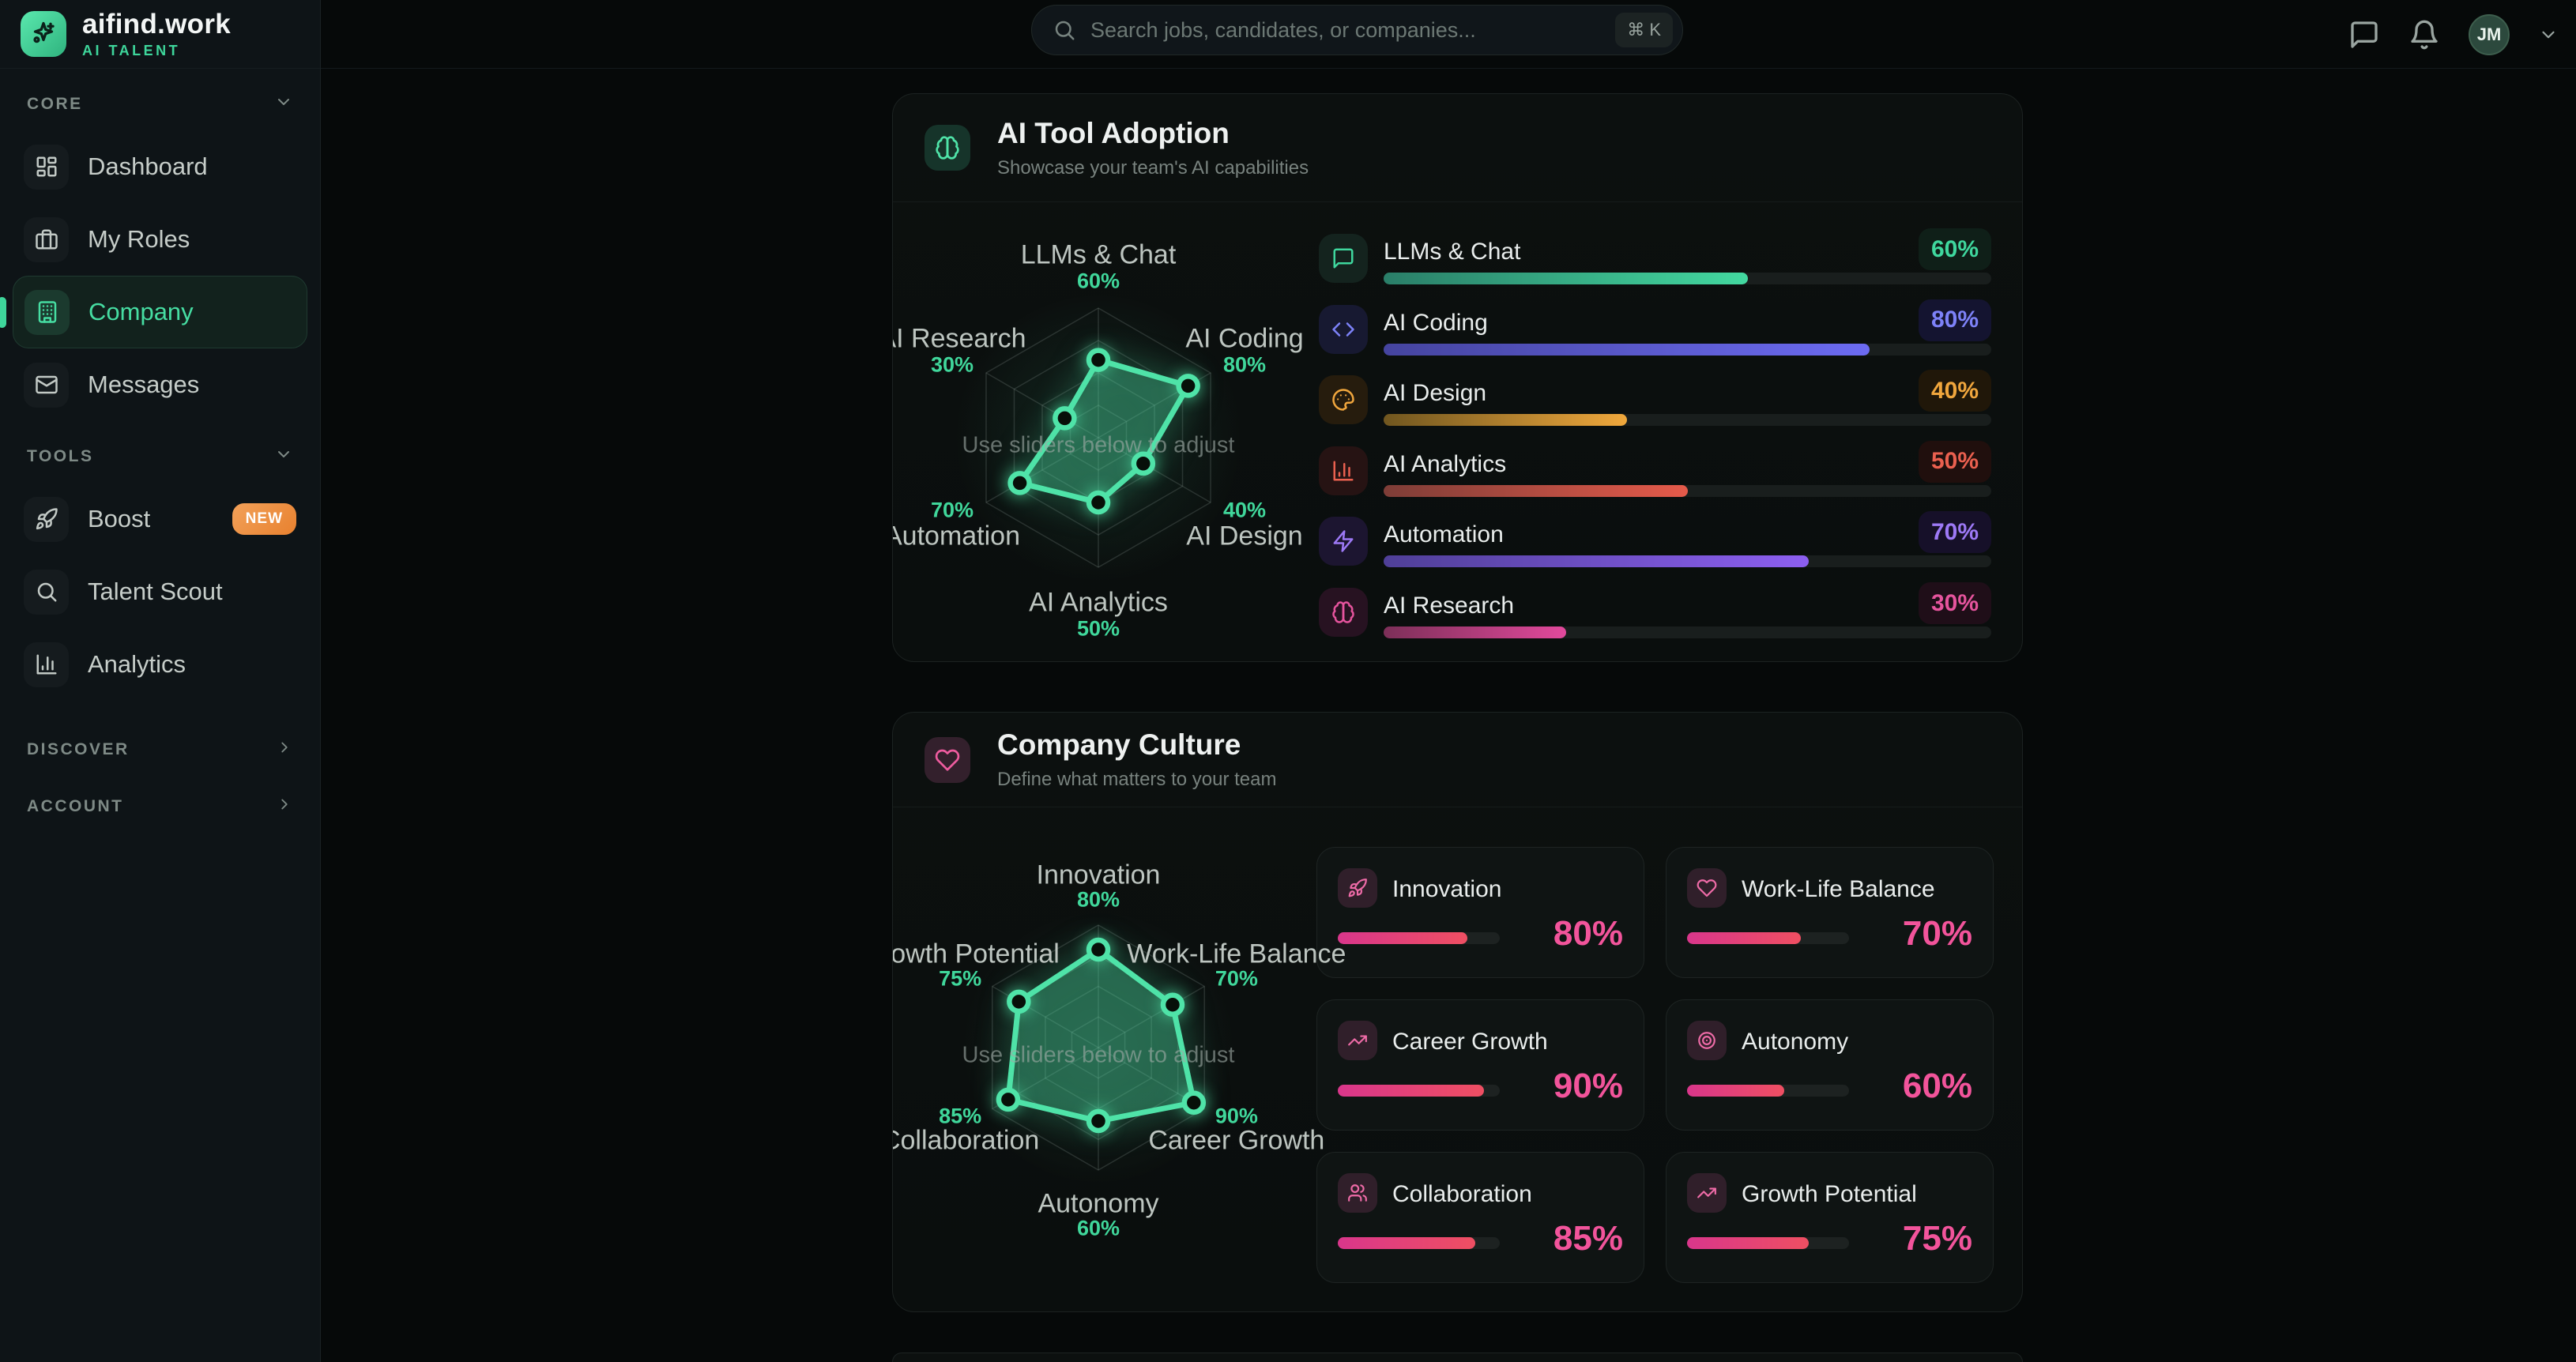  I want to click on sidebar-item-boost: Boost NEW, so click(160, 519).